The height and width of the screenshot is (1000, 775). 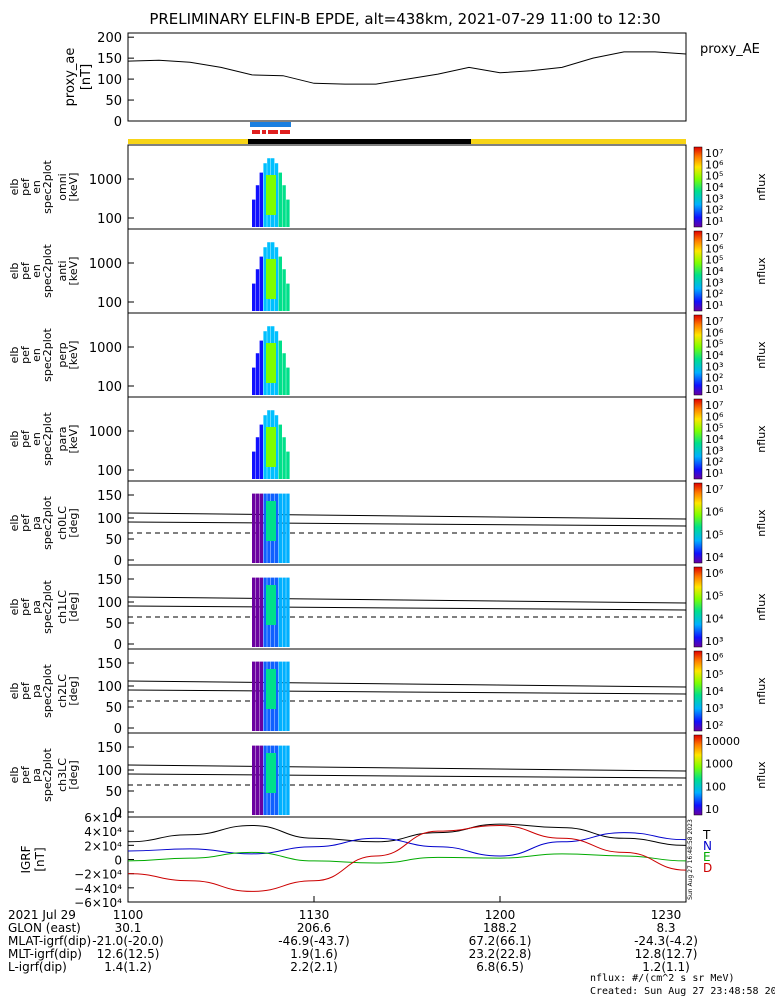 What do you see at coordinates (314, 954) in the screenshot?
I see `footer-row-value: 1.9(1.6)` at bounding box center [314, 954].